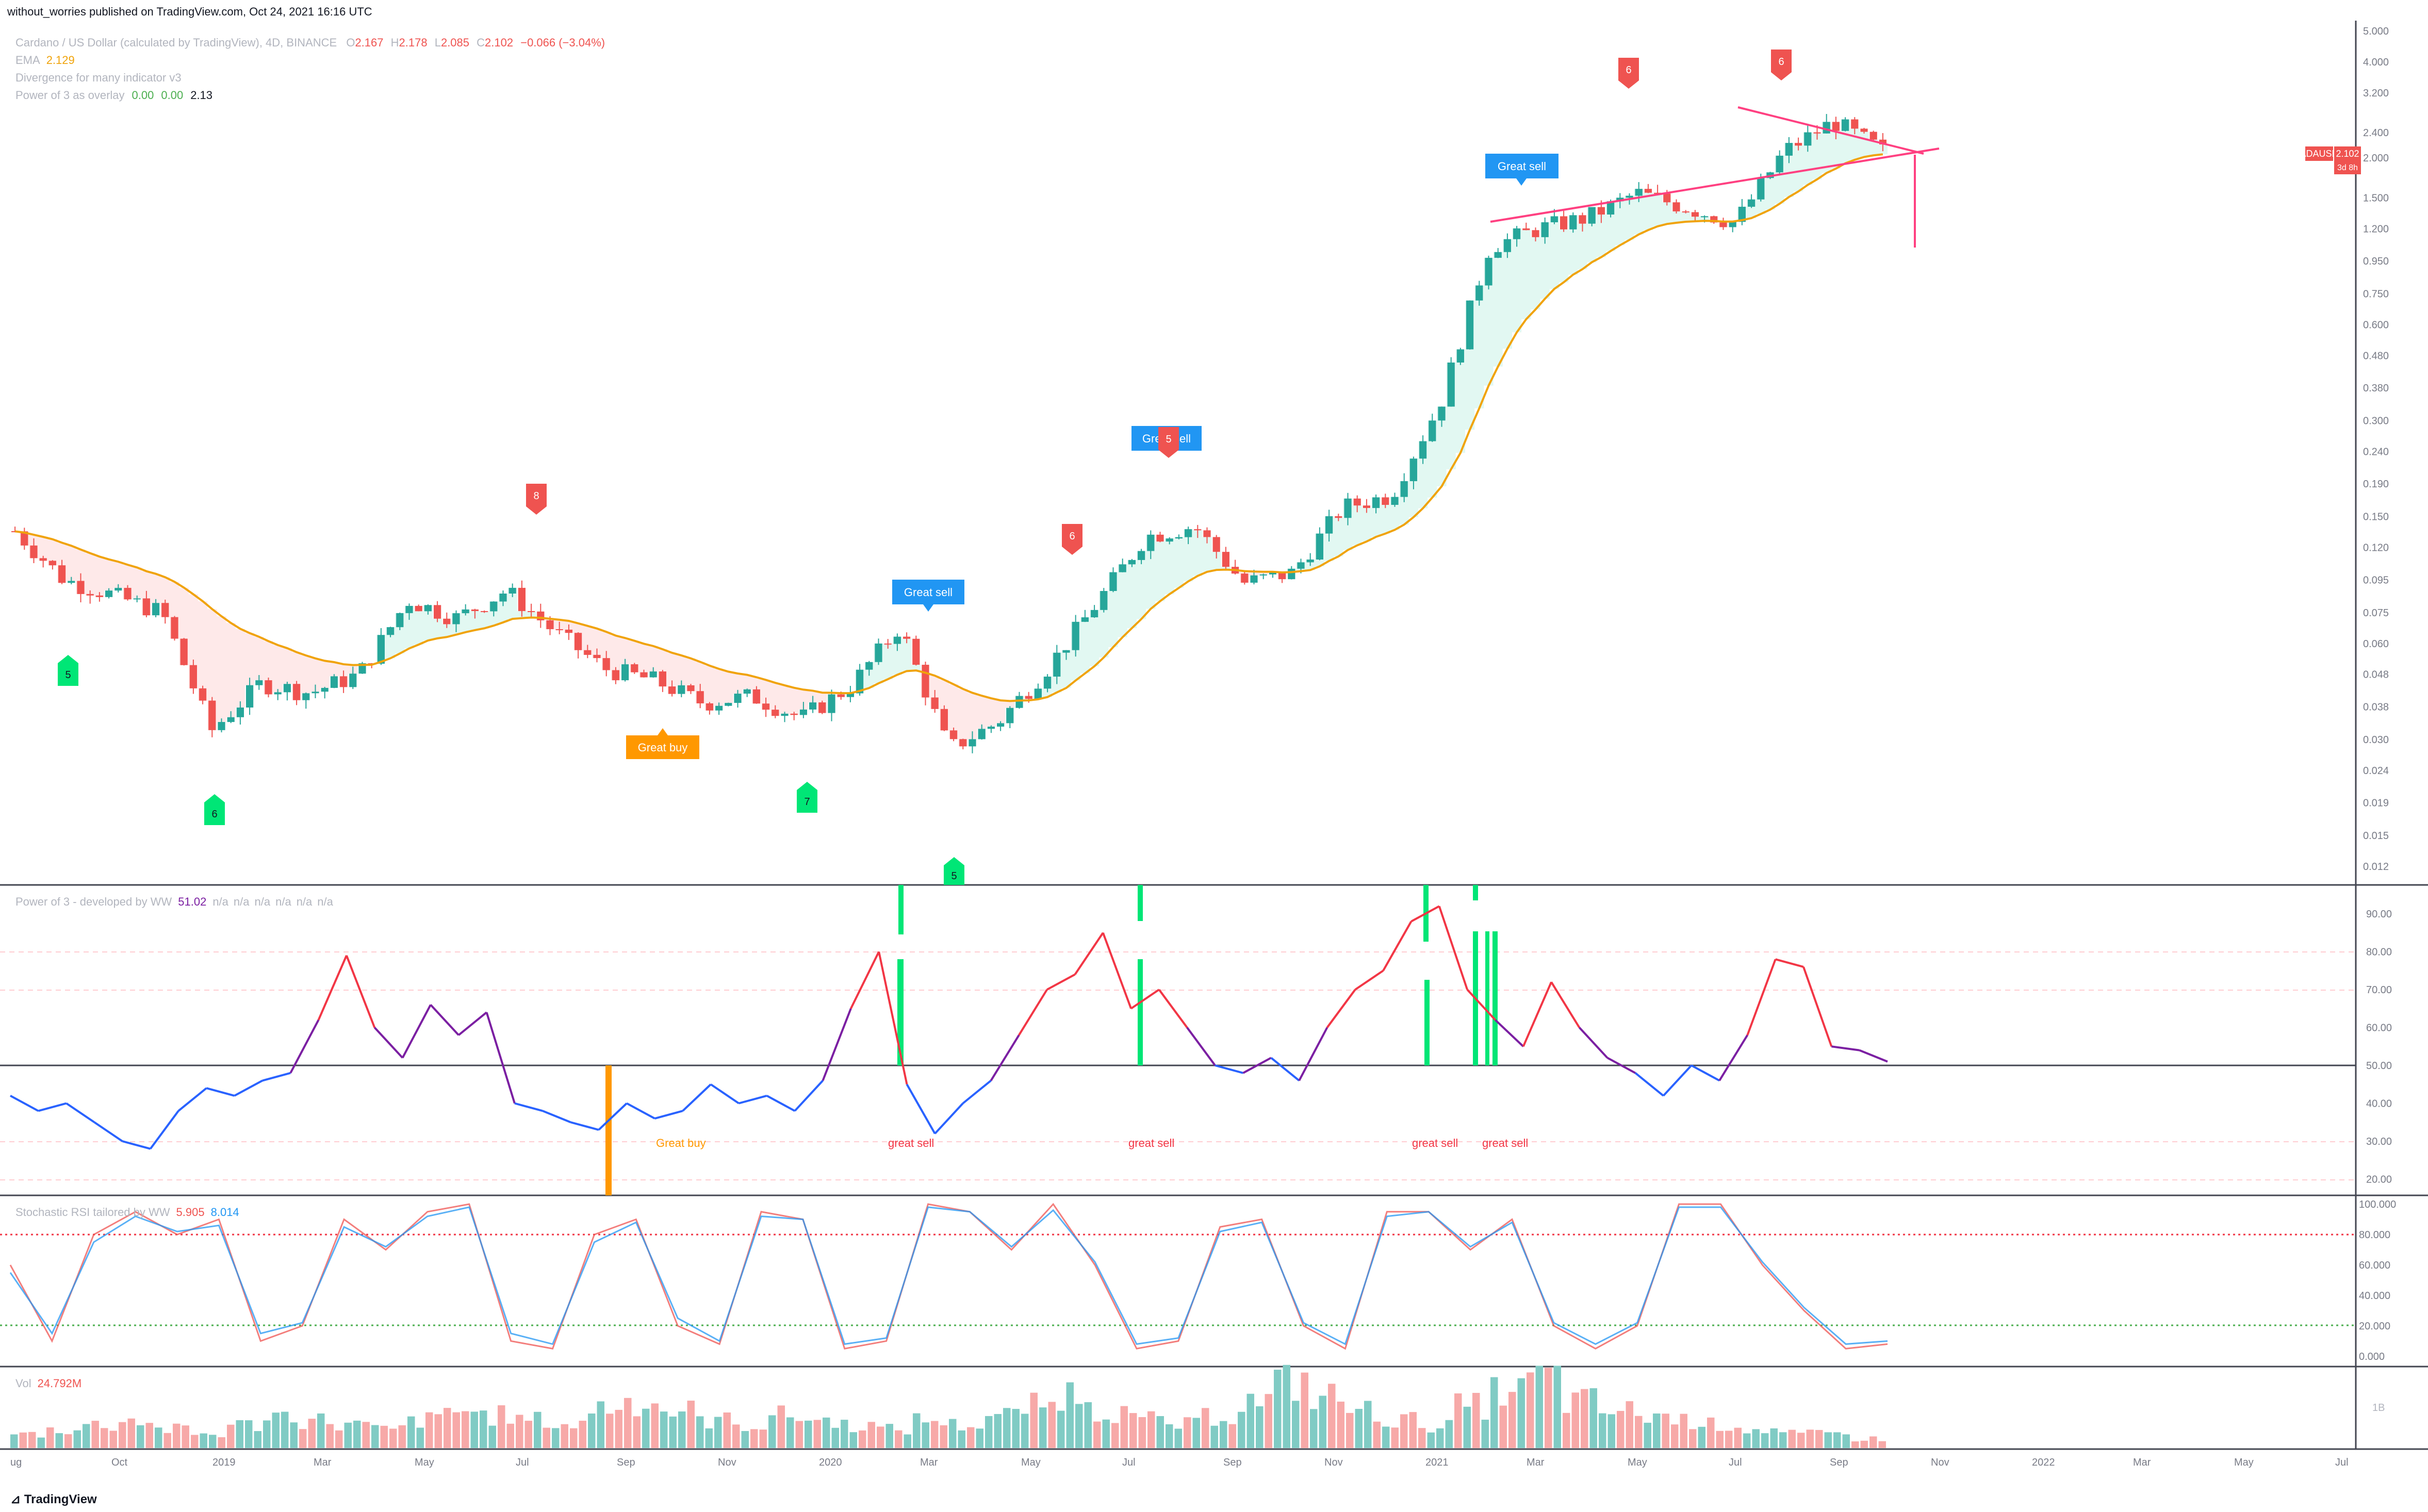 Image resolution: width=2428 pixels, height=1512 pixels. What do you see at coordinates (190, 1212) in the screenshot?
I see `stoch-k-value: 5.905` at bounding box center [190, 1212].